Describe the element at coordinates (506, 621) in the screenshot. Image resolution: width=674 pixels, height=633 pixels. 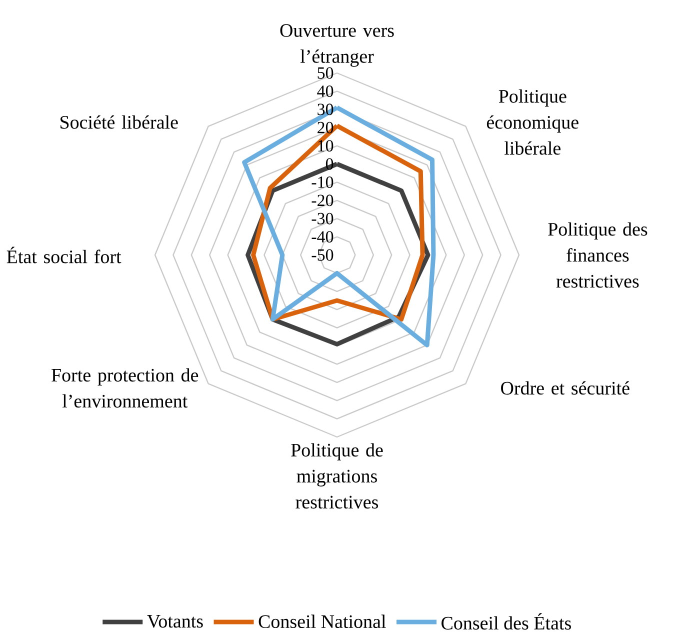
I see `legend-label: Conseil des États` at that location.